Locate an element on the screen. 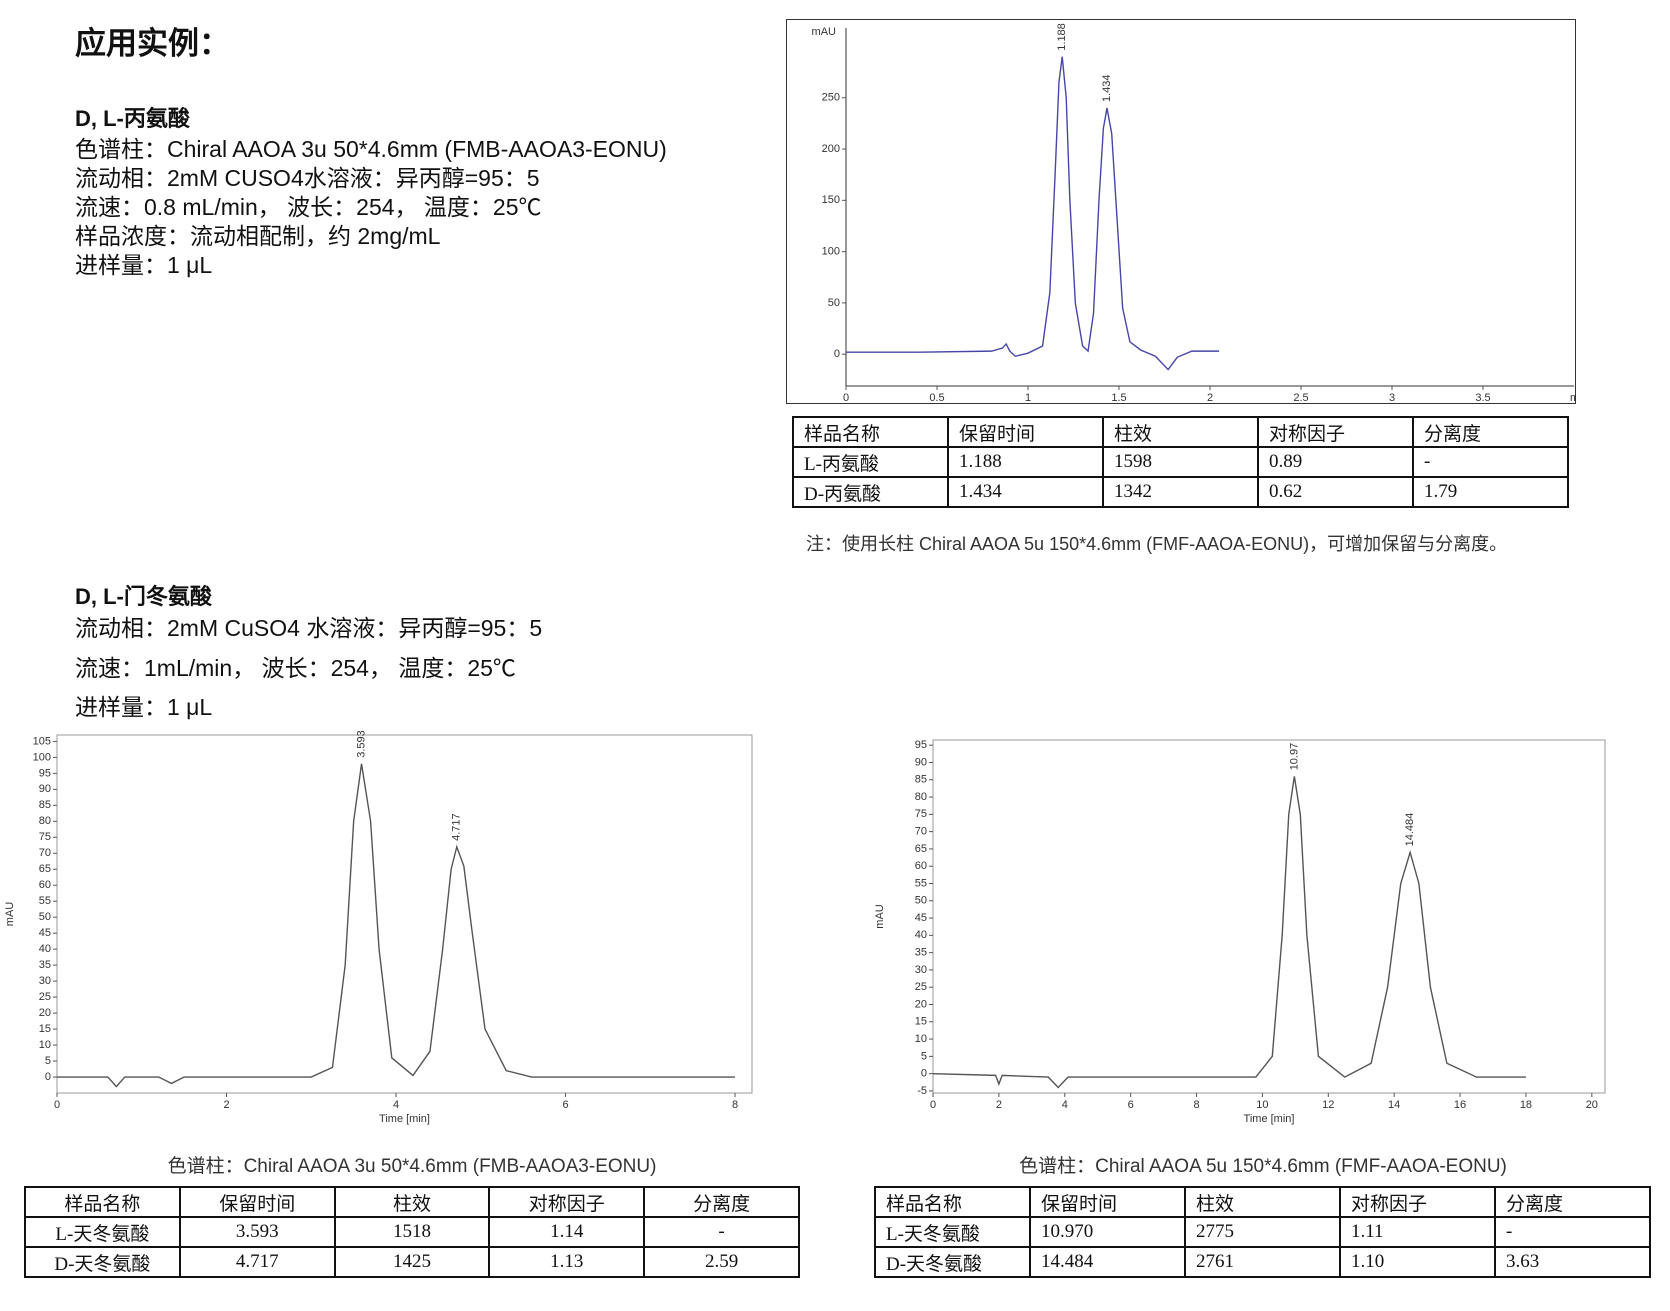 The image size is (1670, 1311). x-tick-label: 3 is located at coordinates (1392, 398).